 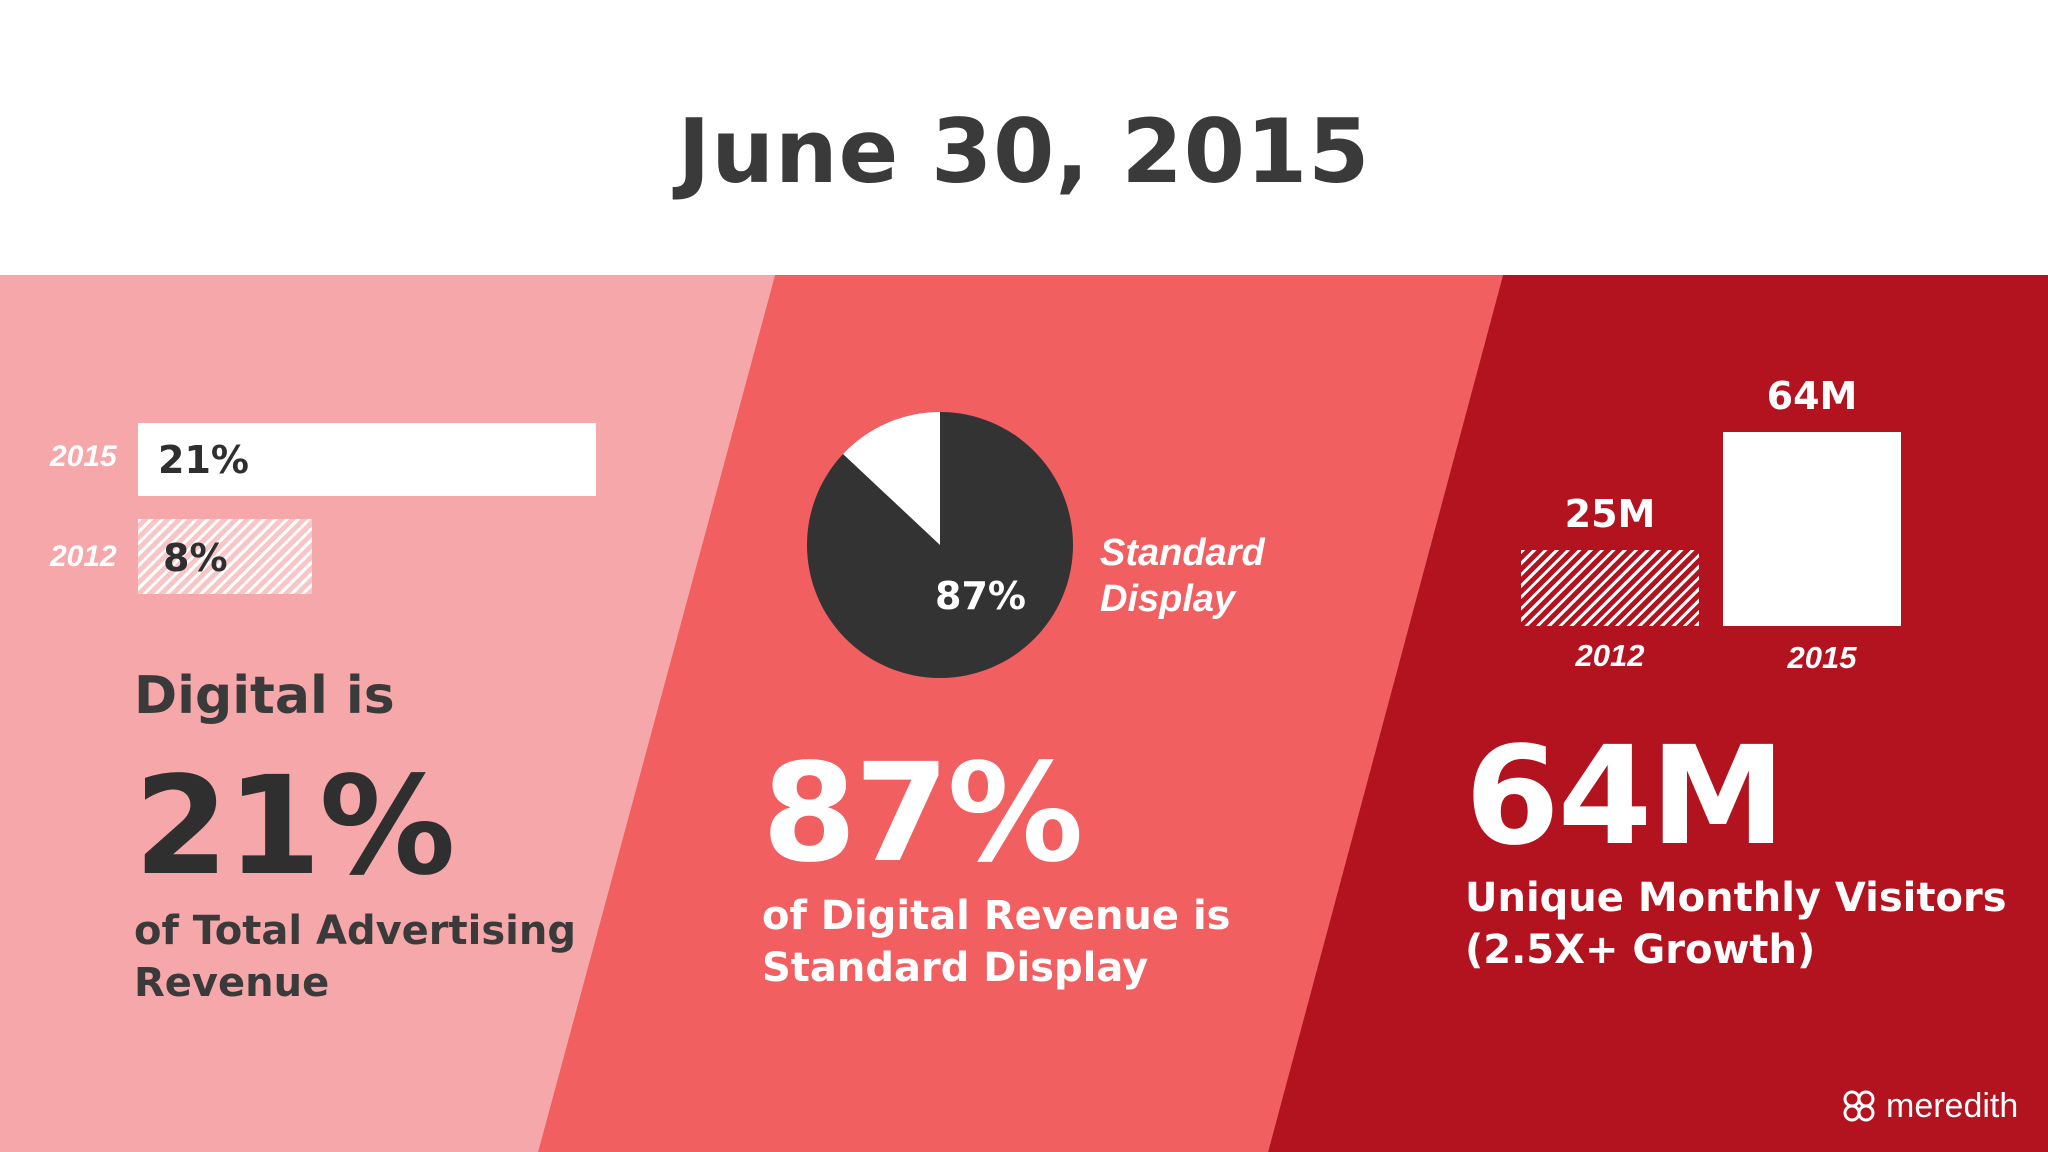 What do you see at coordinates (355, 957) in the screenshot?
I see `digital-share-description: of Total Advertising Revenue` at bounding box center [355, 957].